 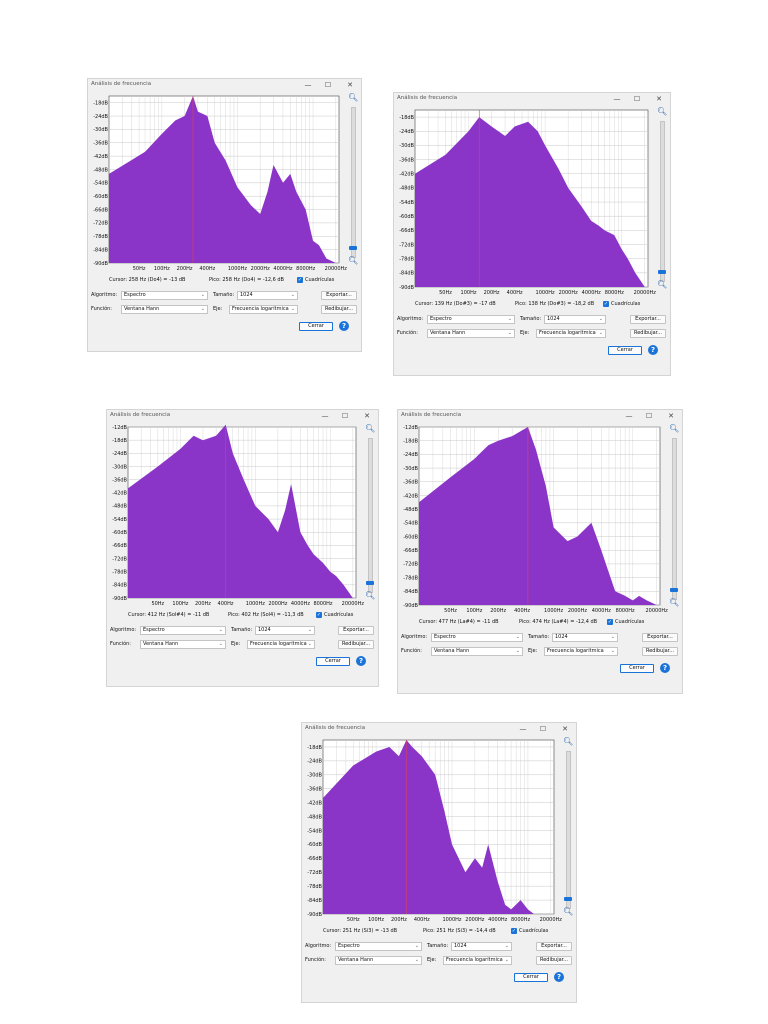 What do you see at coordinates (336, 269) in the screenshot?
I see `x-tick-label: 20000Hz` at bounding box center [336, 269].